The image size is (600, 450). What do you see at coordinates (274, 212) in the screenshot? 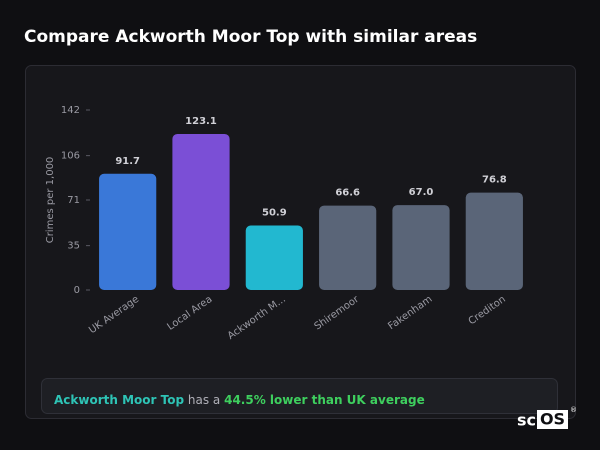
I see `value-label: 50.9` at bounding box center [274, 212].